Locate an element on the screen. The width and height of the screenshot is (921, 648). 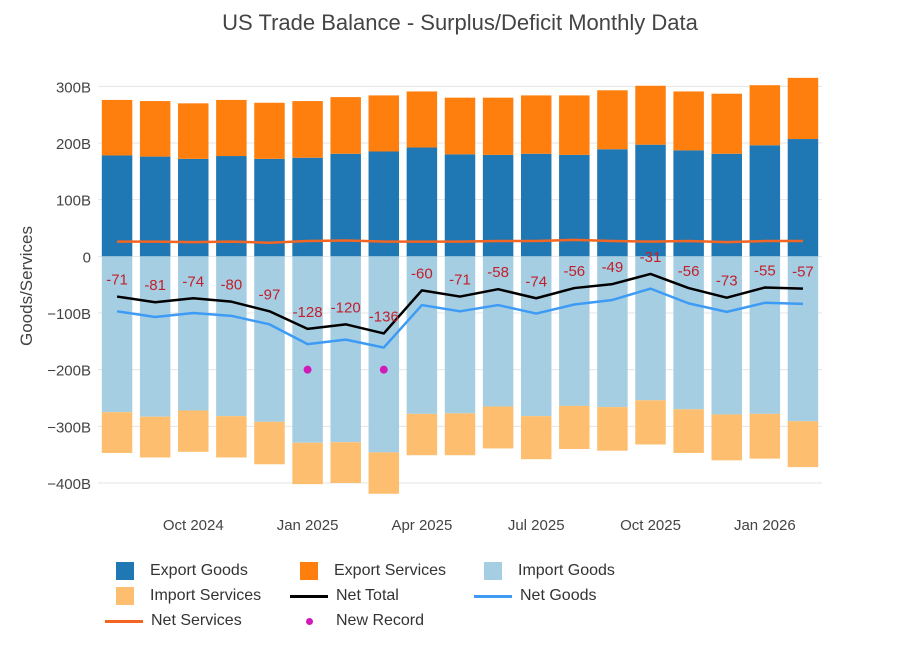
y-axis-label: Goods/Services is located at coordinates (26, 286).